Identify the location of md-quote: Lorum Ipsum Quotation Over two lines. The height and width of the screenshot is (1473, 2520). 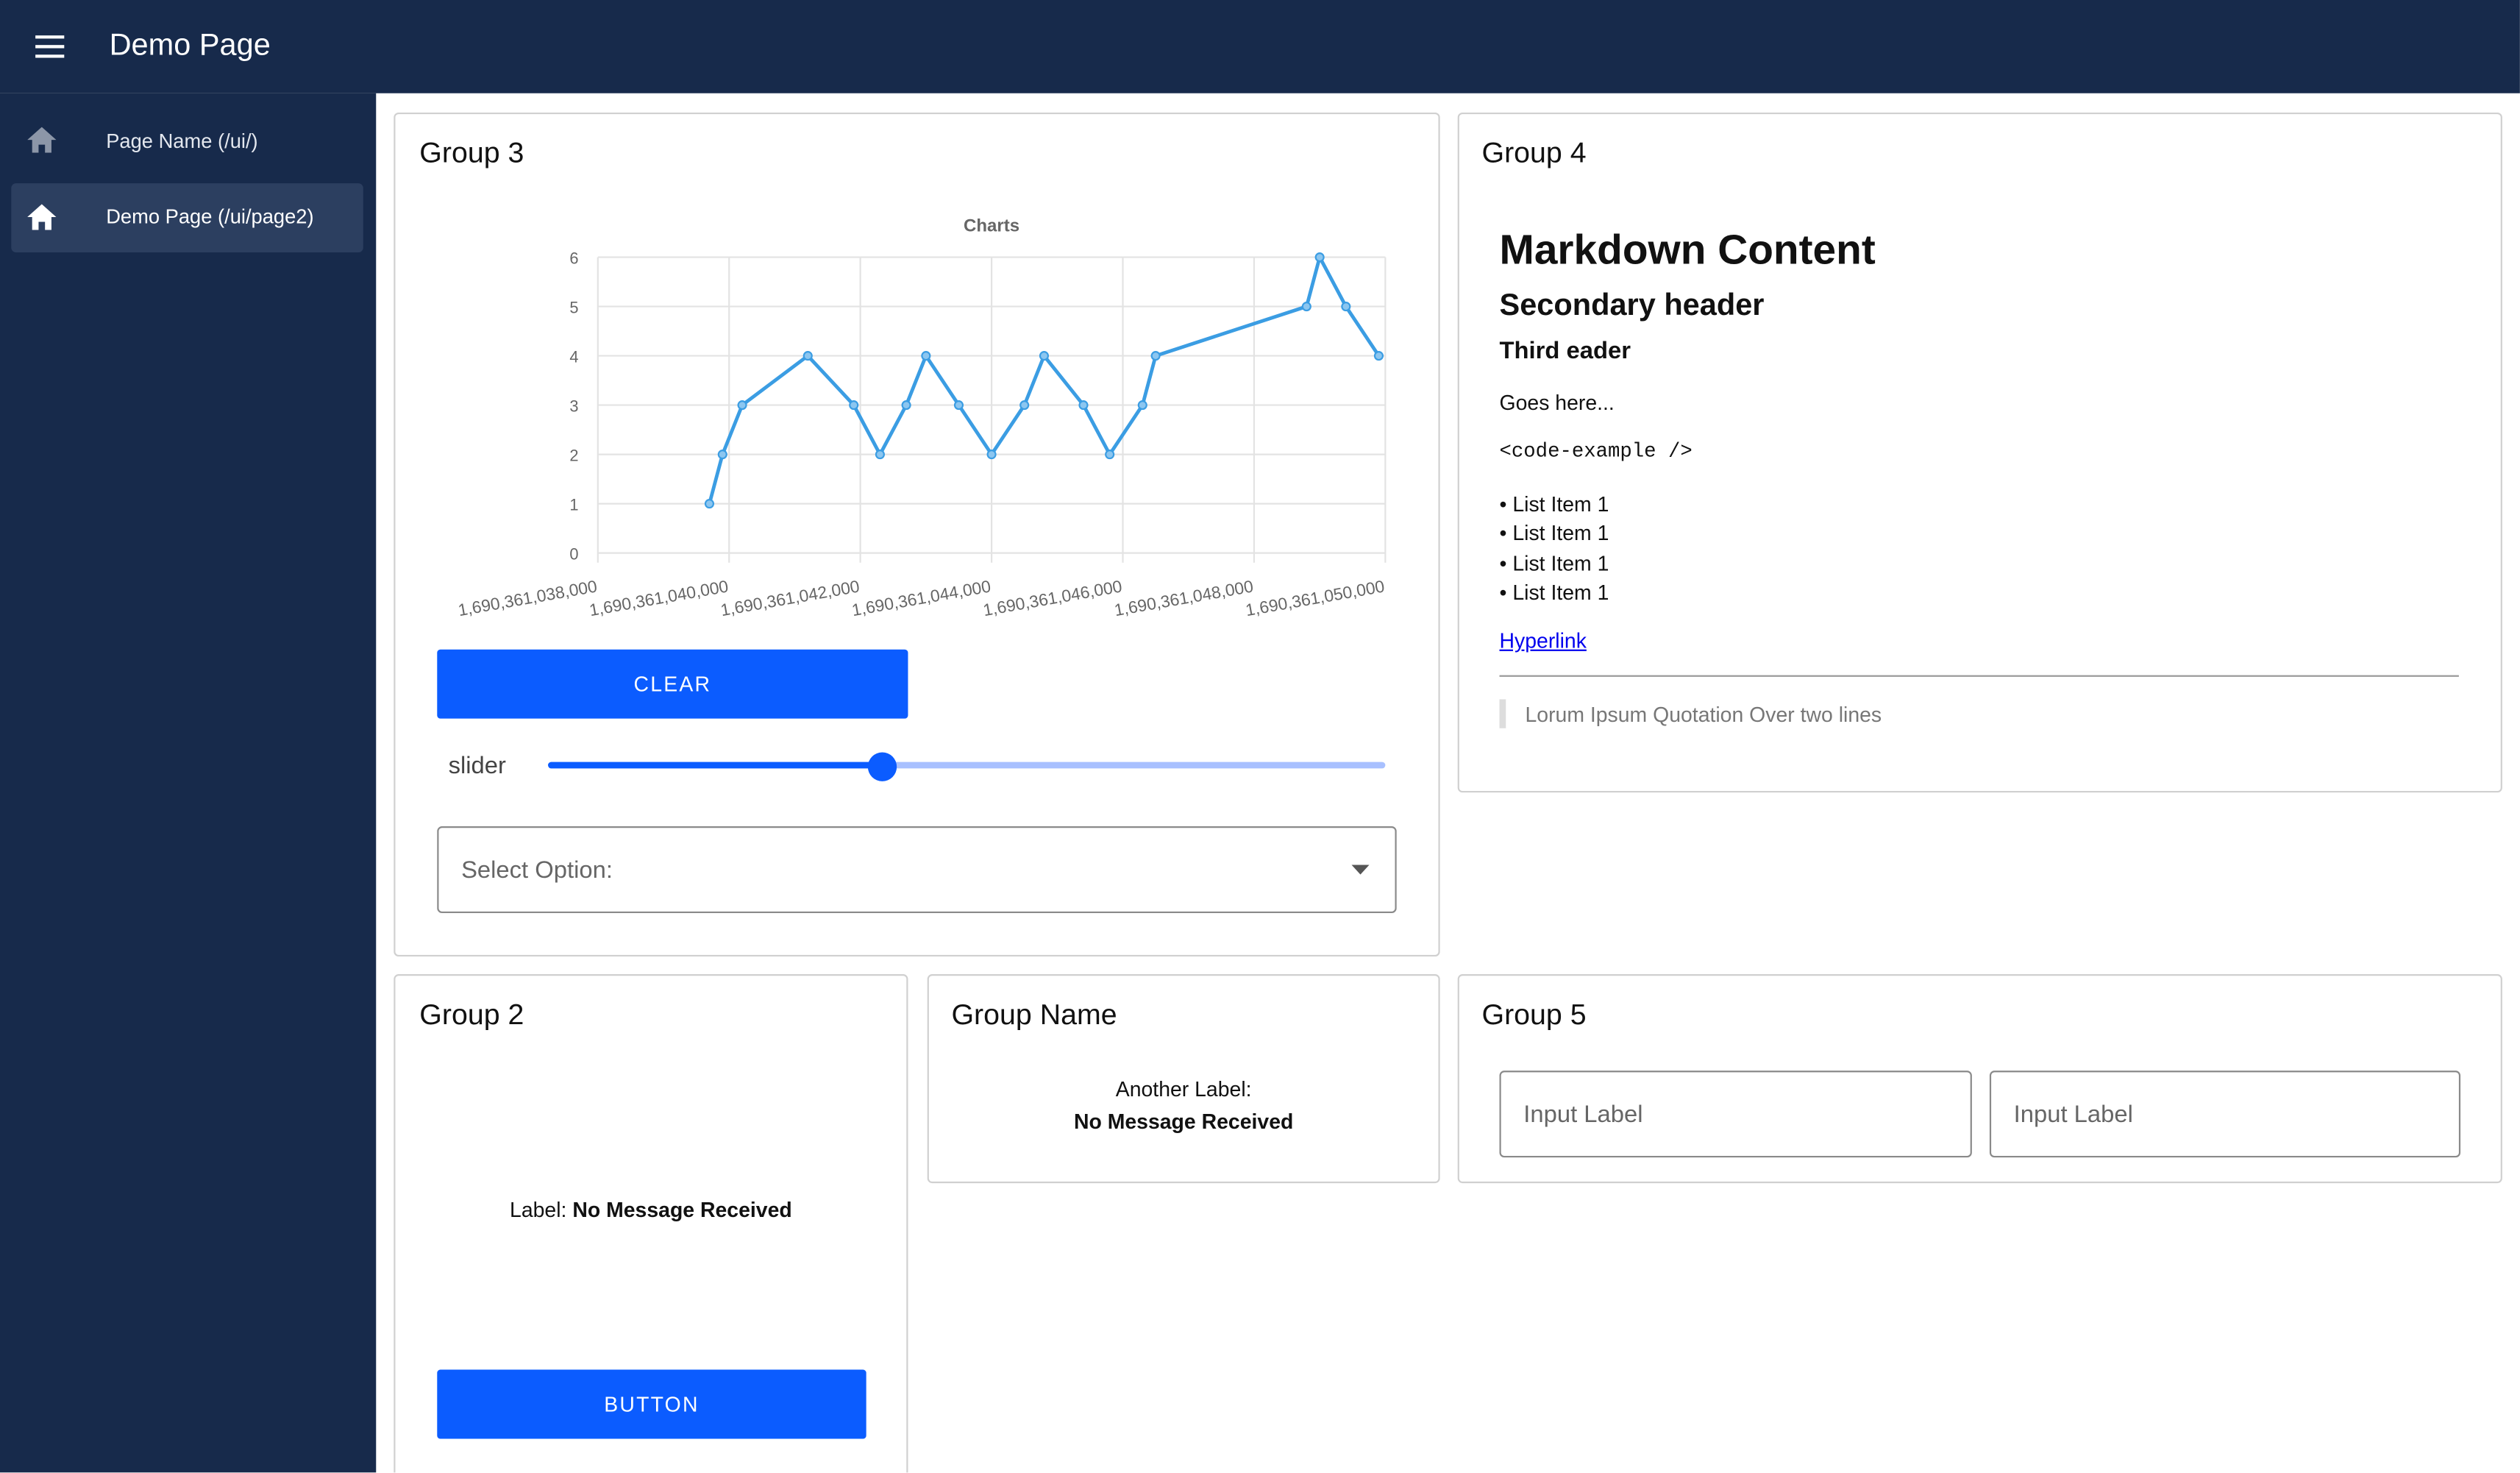
(1704, 714).